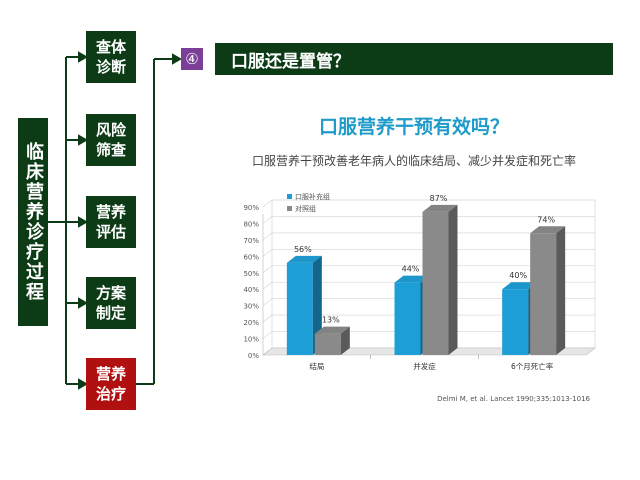  I want to click on y-tick-label: 30%, so click(251, 307).